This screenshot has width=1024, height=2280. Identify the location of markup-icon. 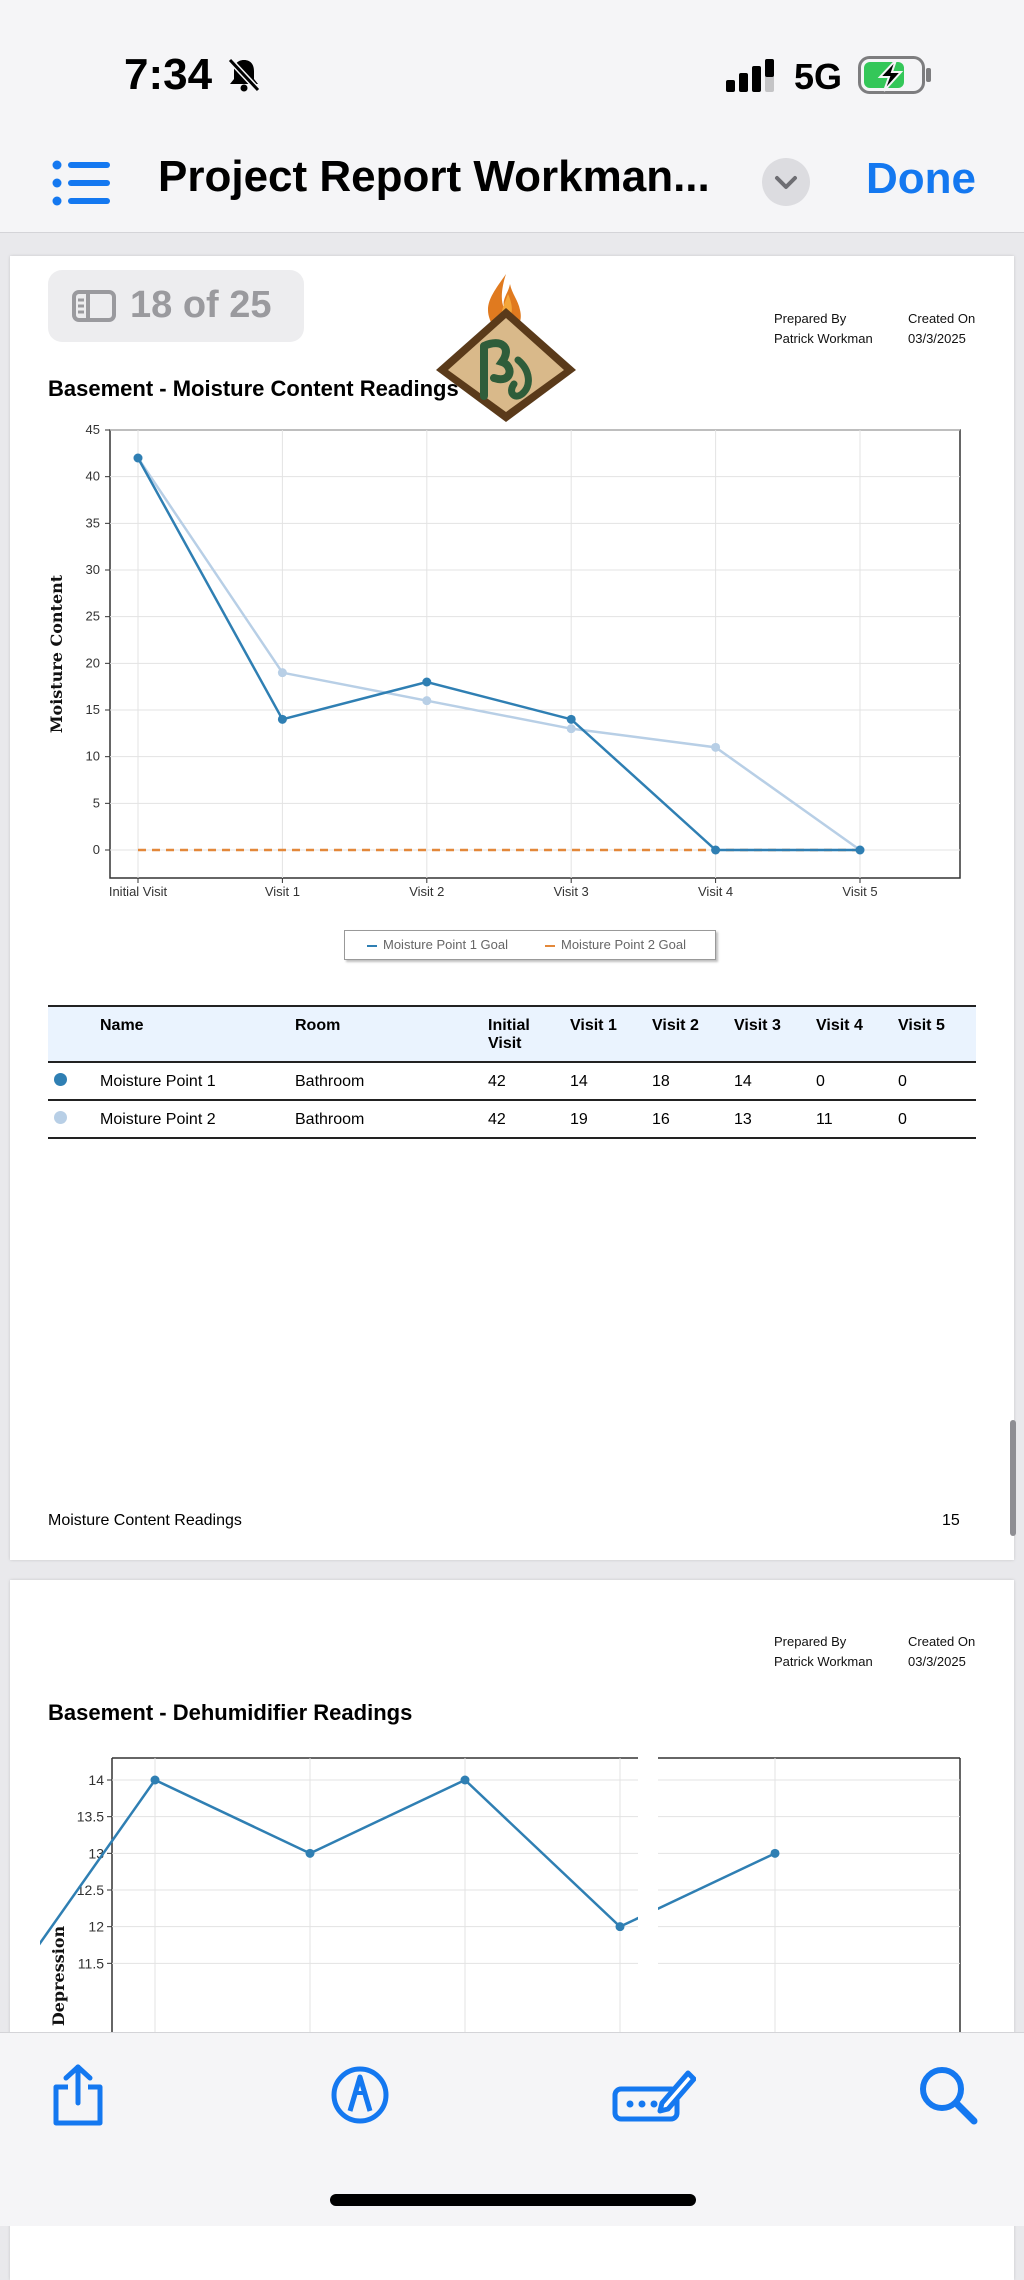
(360, 2095).